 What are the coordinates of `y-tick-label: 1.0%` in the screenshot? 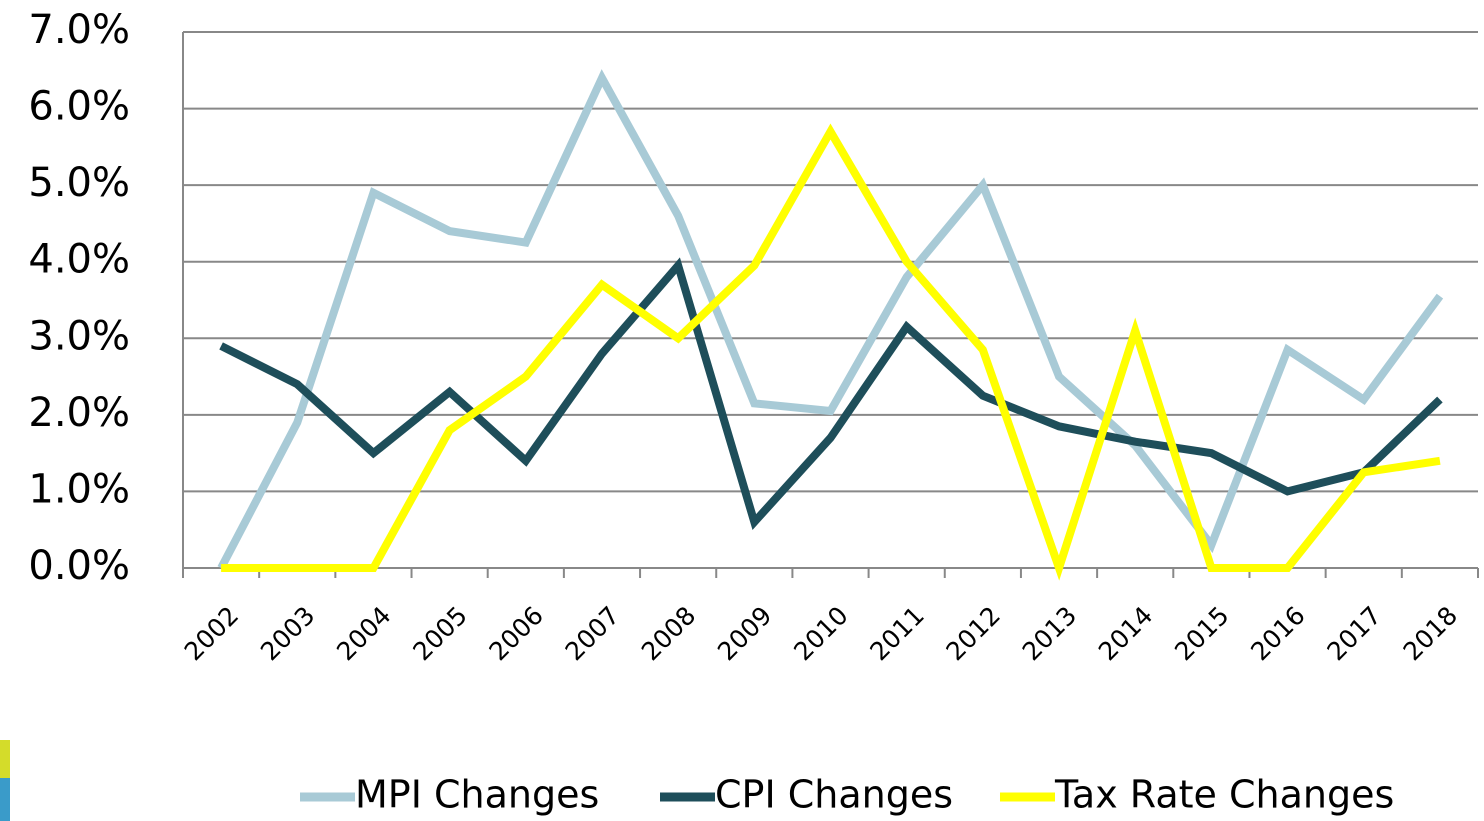 It's located at (79, 489).